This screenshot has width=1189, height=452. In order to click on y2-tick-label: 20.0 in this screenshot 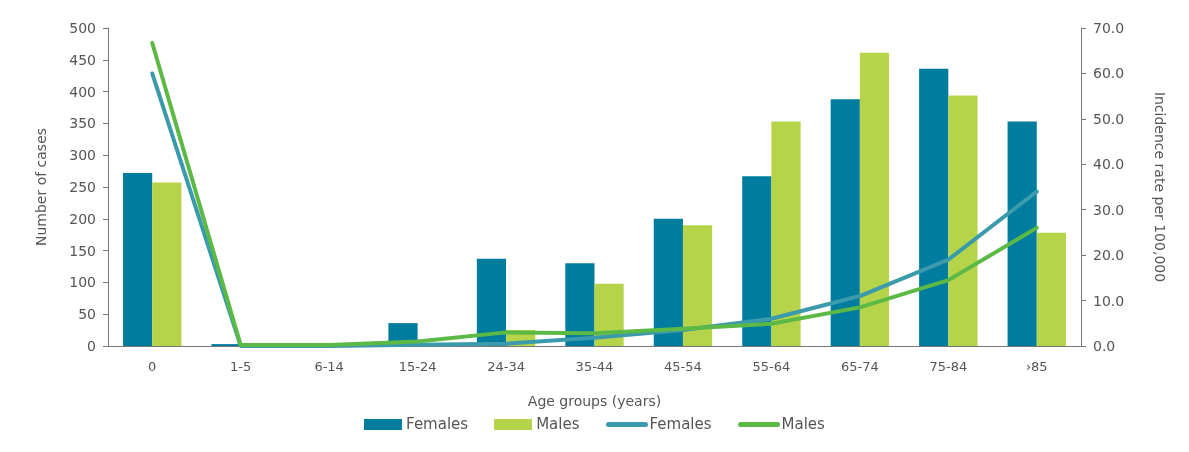, I will do `click(1109, 255)`.